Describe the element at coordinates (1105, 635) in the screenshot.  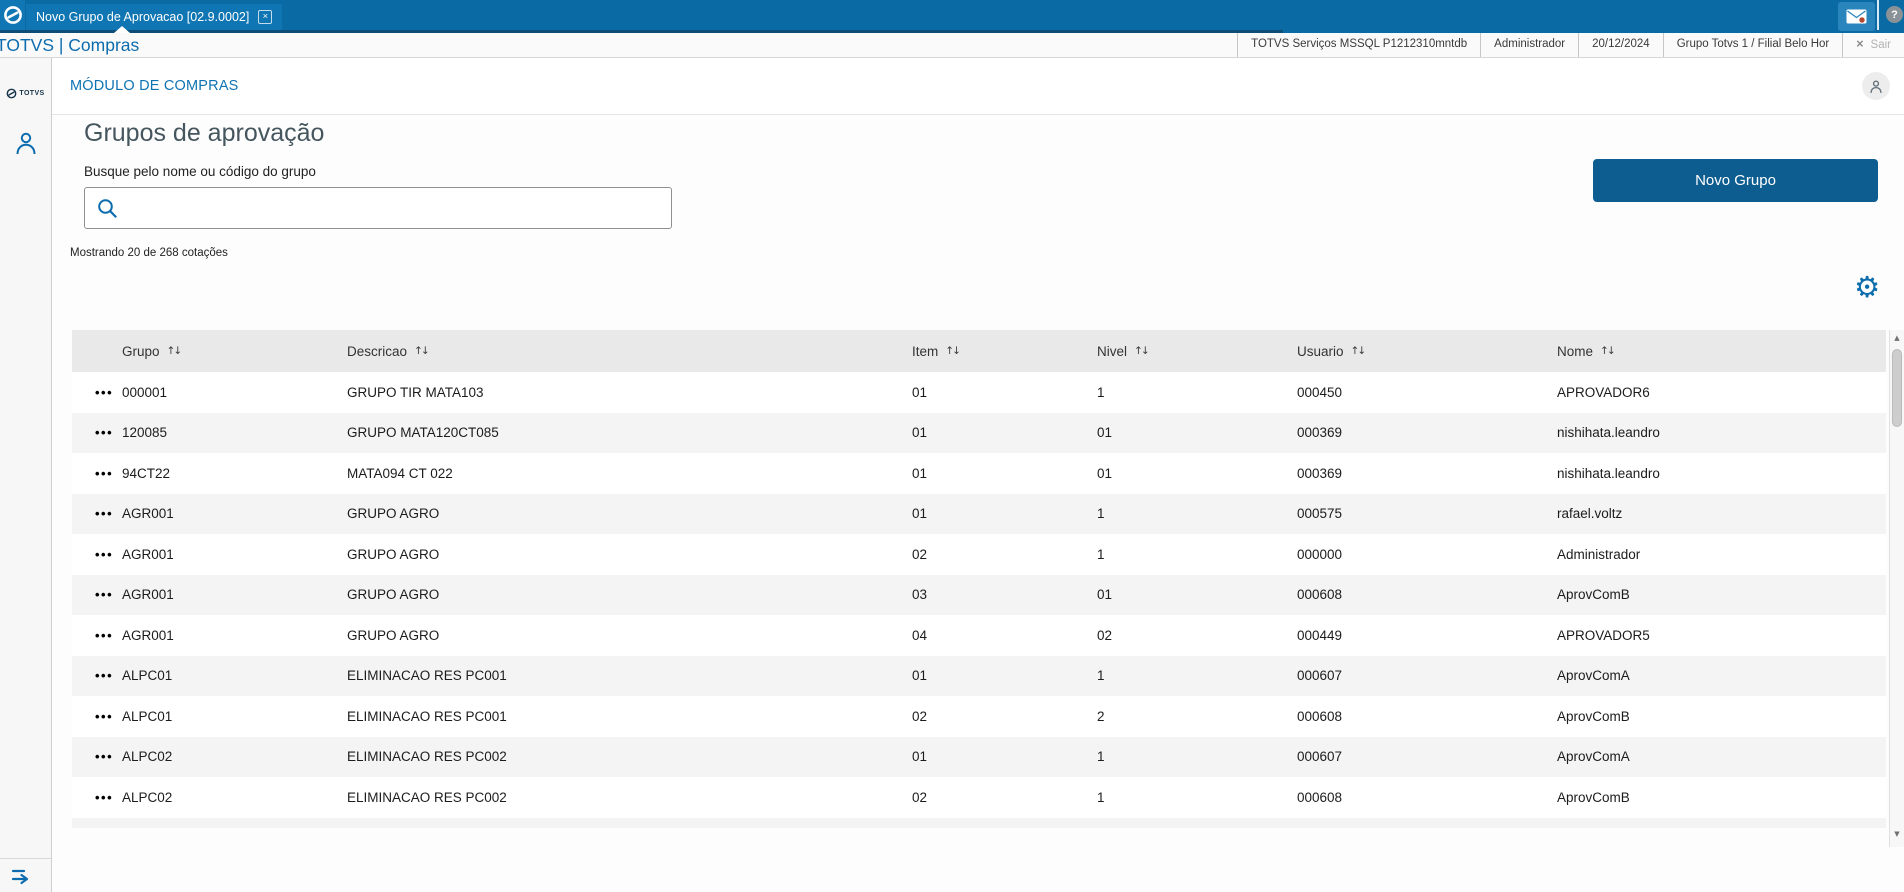
I see `cell-nivel: 02` at that location.